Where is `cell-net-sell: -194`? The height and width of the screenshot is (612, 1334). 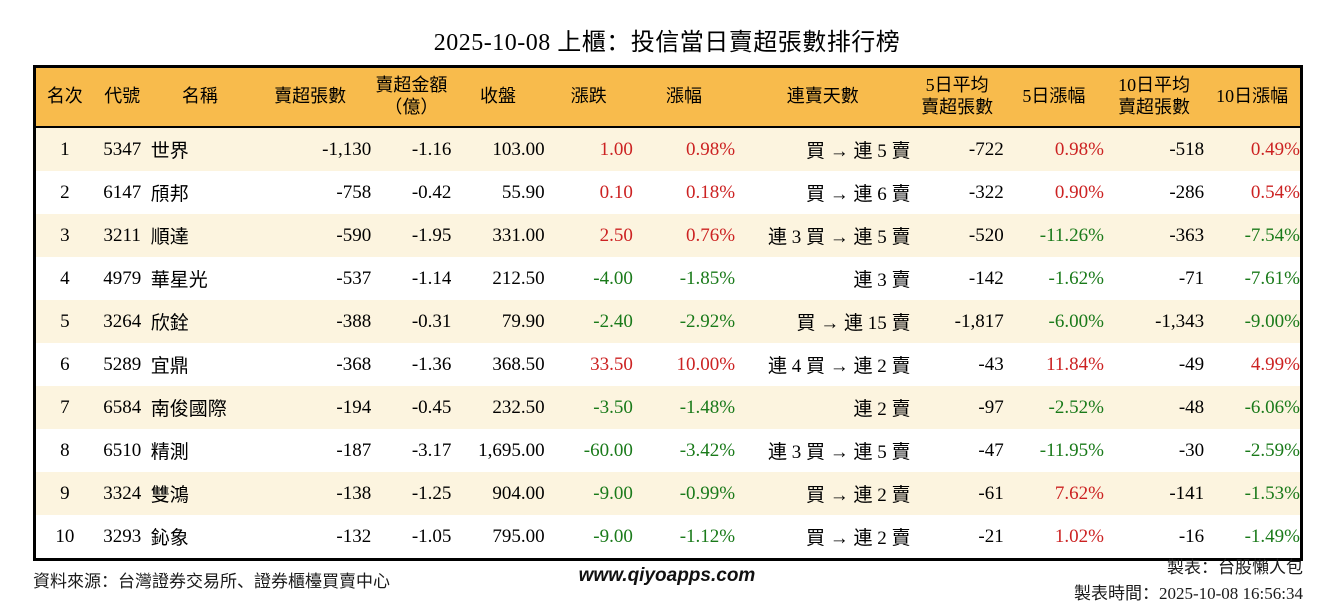 cell-net-sell: -194 is located at coordinates (310, 407).